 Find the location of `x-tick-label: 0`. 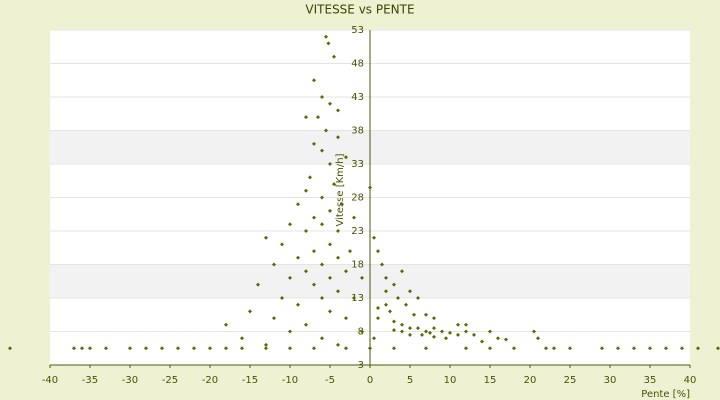

x-tick-label: 0 is located at coordinates (370, 380).